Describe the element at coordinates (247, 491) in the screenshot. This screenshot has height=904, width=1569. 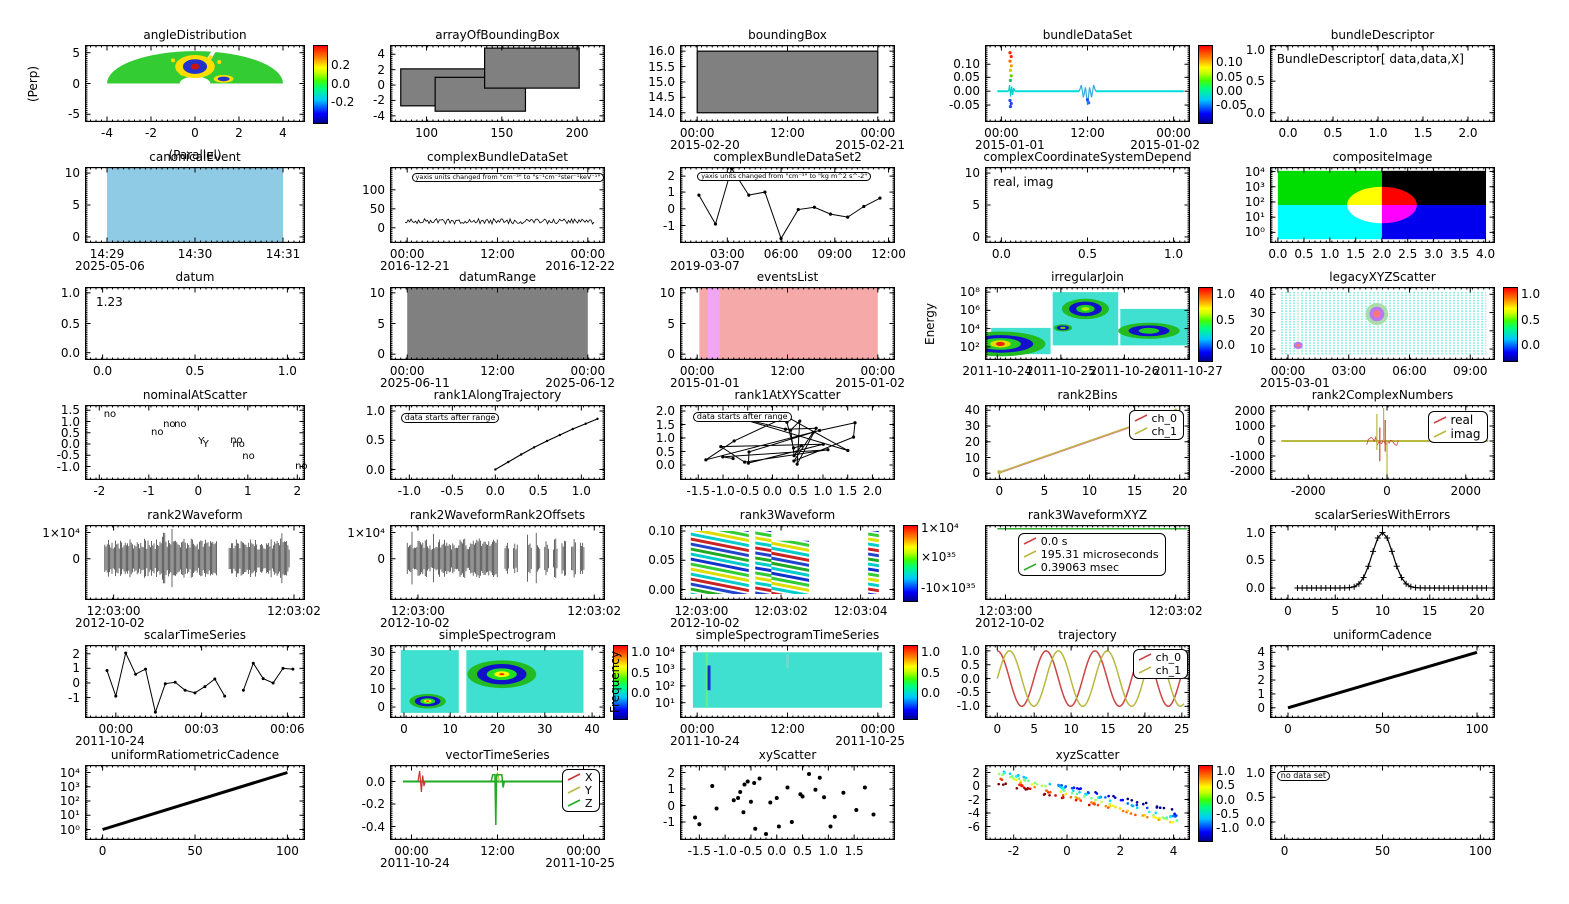
I see `x-tick-label: 1` at that location.